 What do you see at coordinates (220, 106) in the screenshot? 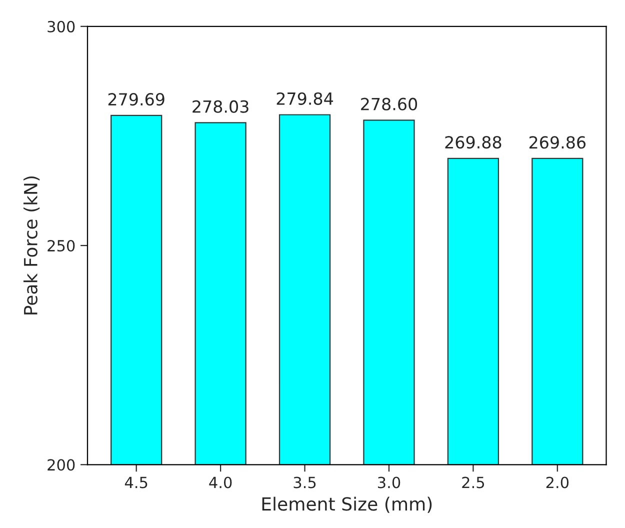
I see `data-label: 278.03` at bounding box center [220, 106].